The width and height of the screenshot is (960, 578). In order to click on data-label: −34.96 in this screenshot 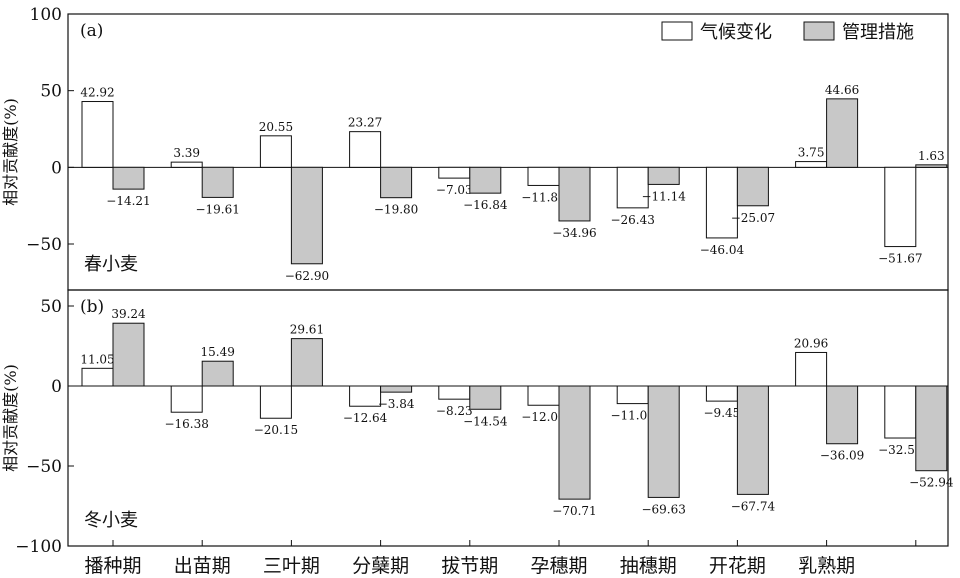, I will do `click(574, 233)`.